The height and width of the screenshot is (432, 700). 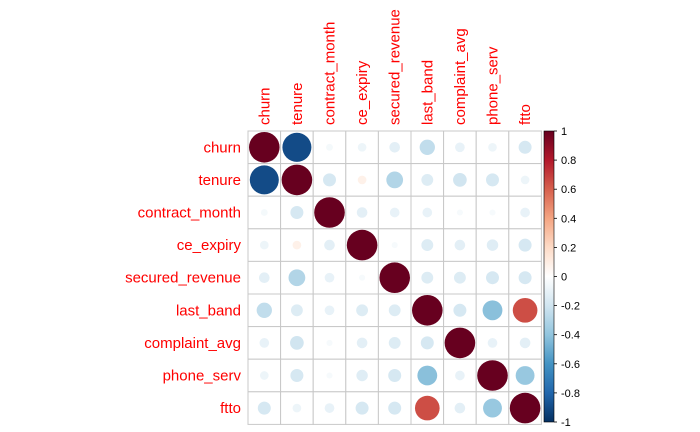 What do you see at coordinates (460, 76) in the screenshot?
I see `column-label-complaint_avg: complaint_avg` at bounding box center [460, 76].